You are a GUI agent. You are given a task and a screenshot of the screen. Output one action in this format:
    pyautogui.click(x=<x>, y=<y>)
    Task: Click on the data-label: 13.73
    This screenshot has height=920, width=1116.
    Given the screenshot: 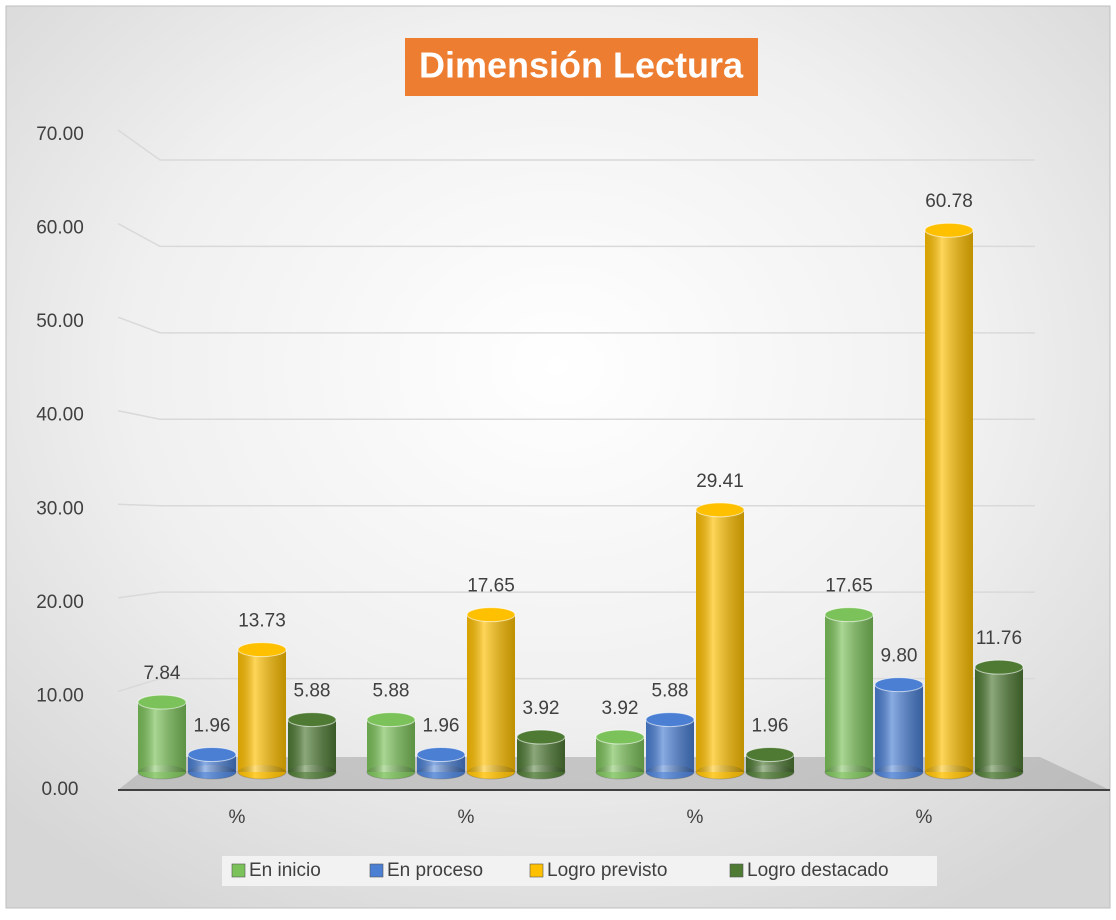 What is the action you would take?
    pyautogui.click(x=262, y=621)
    